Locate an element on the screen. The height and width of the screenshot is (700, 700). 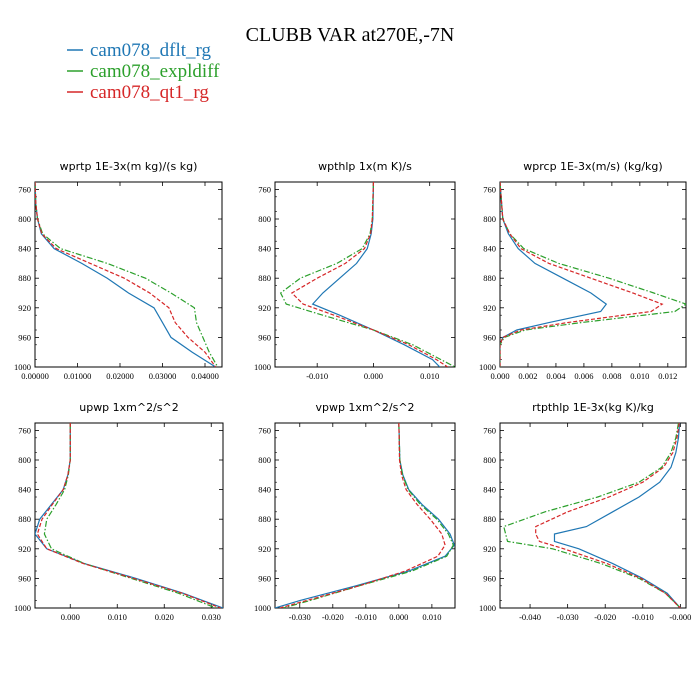
x-tick-label: -0.040 is located at coordinates (530, 617).